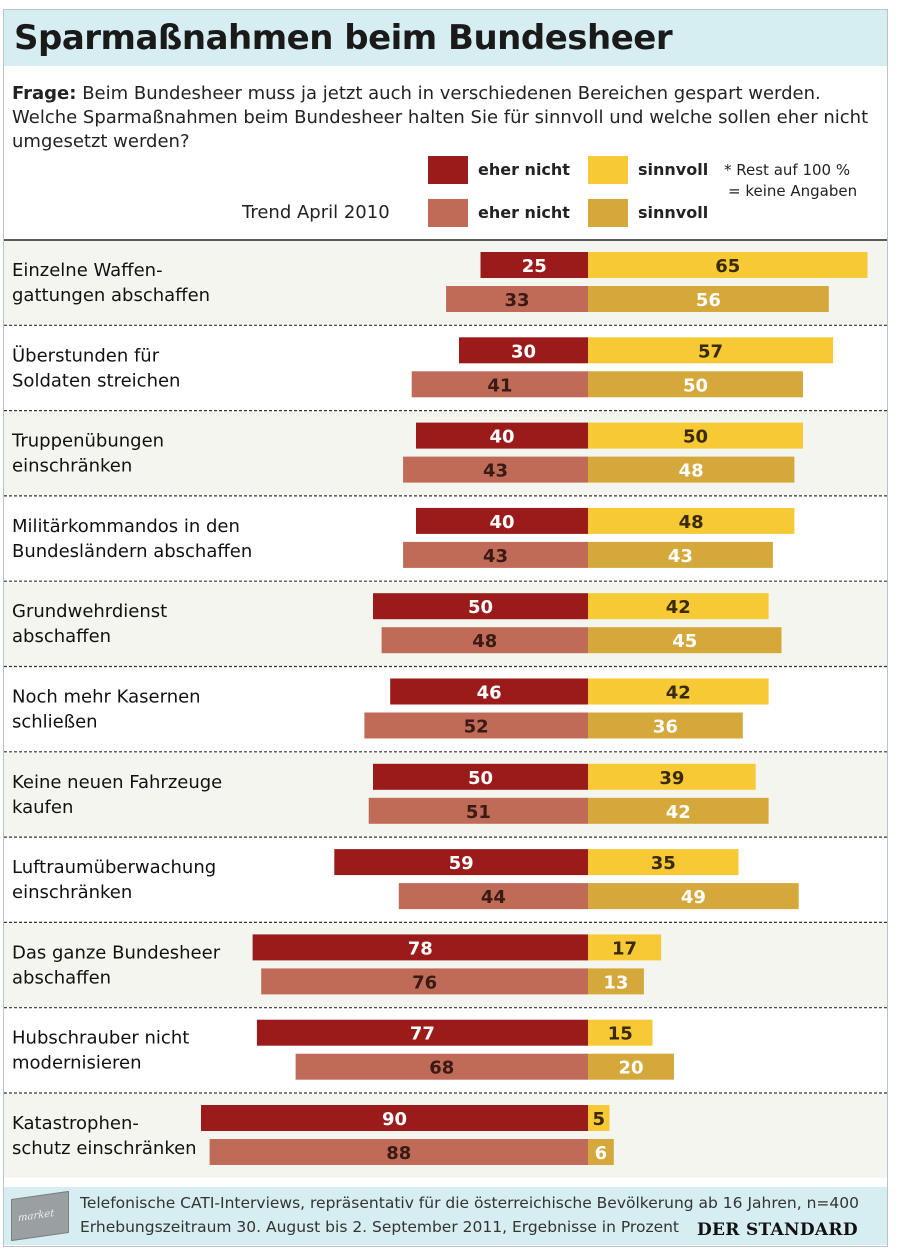 Image resolution: width=900 pixels, height=1250 pixels. What do you see at coordinates (106, 697) in the screenshot?
I see `category-label: Noch mehr Kasernen` at bounding box center [106, 697].